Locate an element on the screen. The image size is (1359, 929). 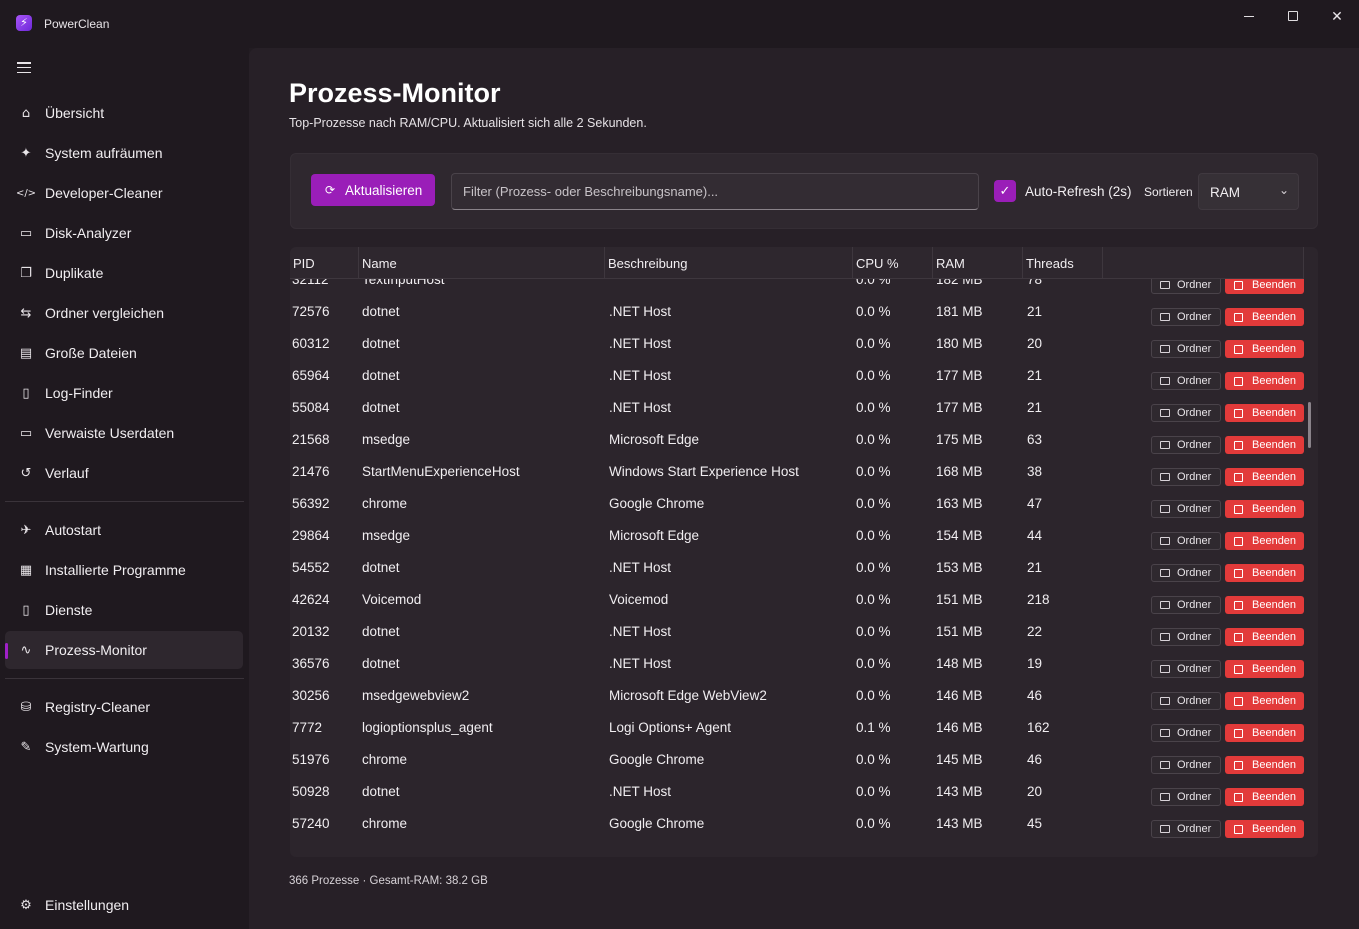
maximize-button is located at coordinates (1293, 16).